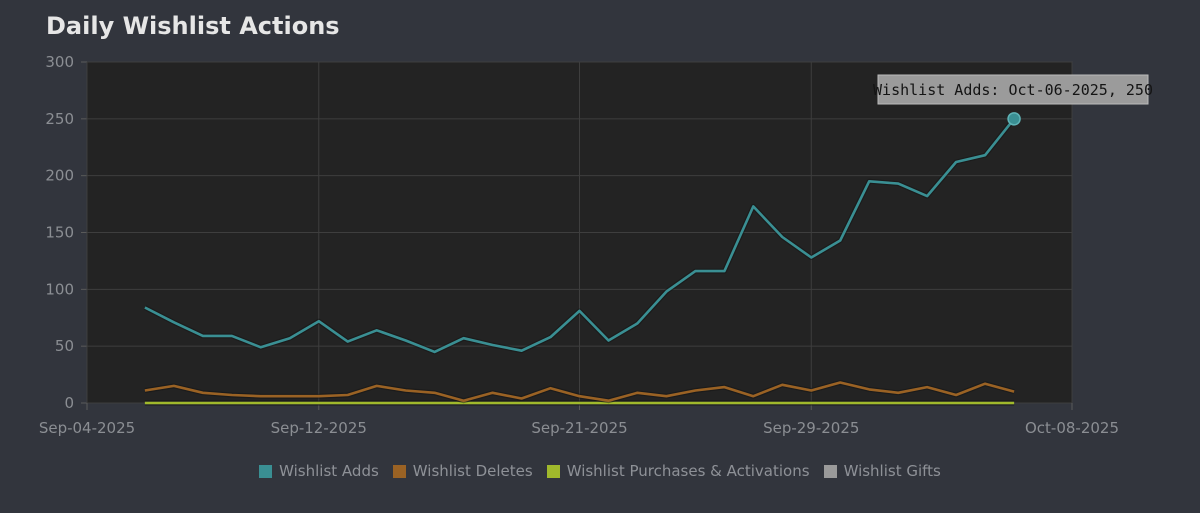  I want to click on legend-label: Wishlist Adds, so click(329, 471).